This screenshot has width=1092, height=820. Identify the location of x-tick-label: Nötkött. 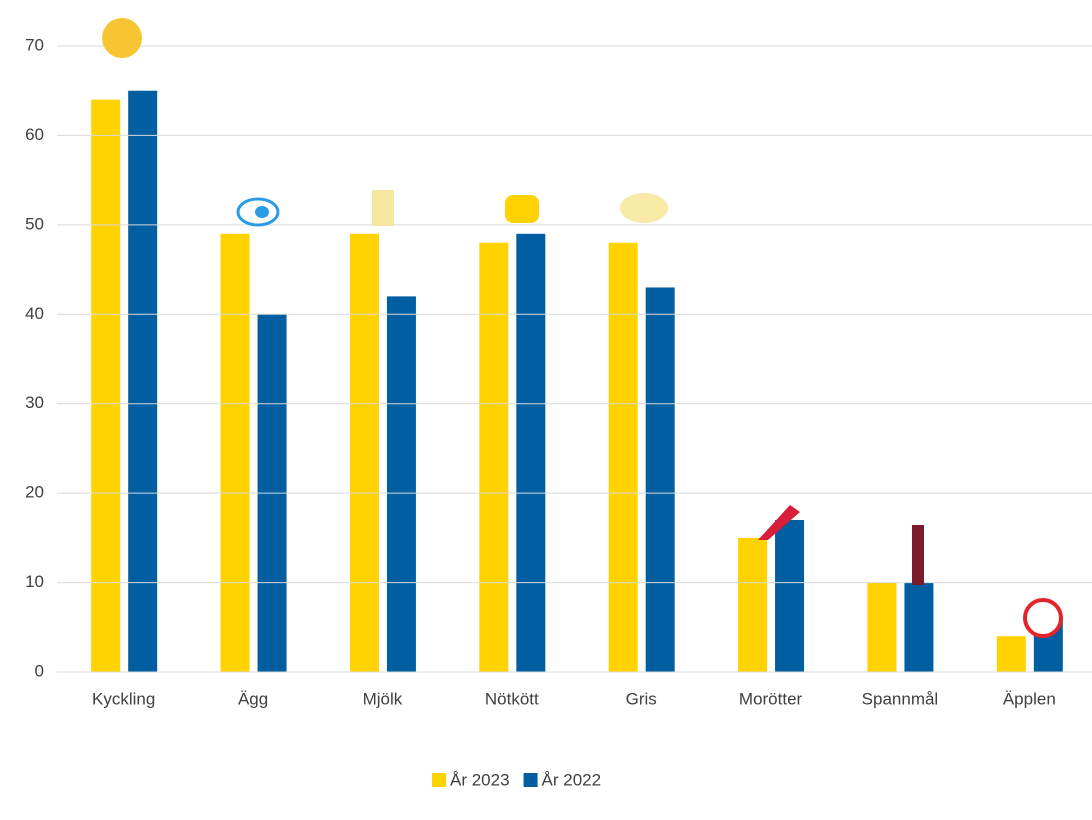
(512, 698).